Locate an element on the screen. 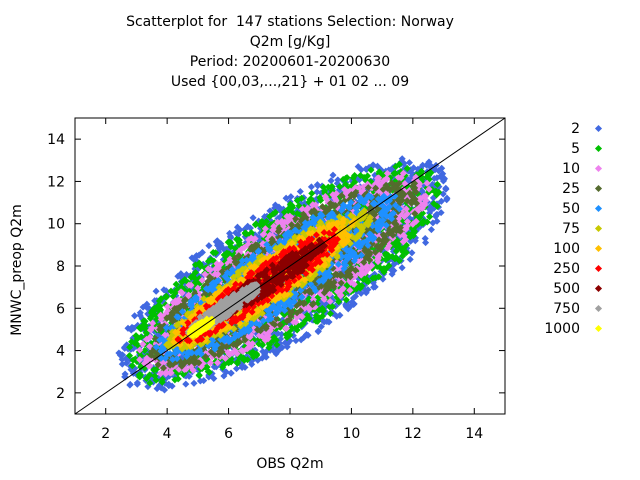 This screenshot has height=480, width=640. chart-title-line-4: Used {00,03,...,21} + 01 02 ... 09 is located at coordinates (290, 82).